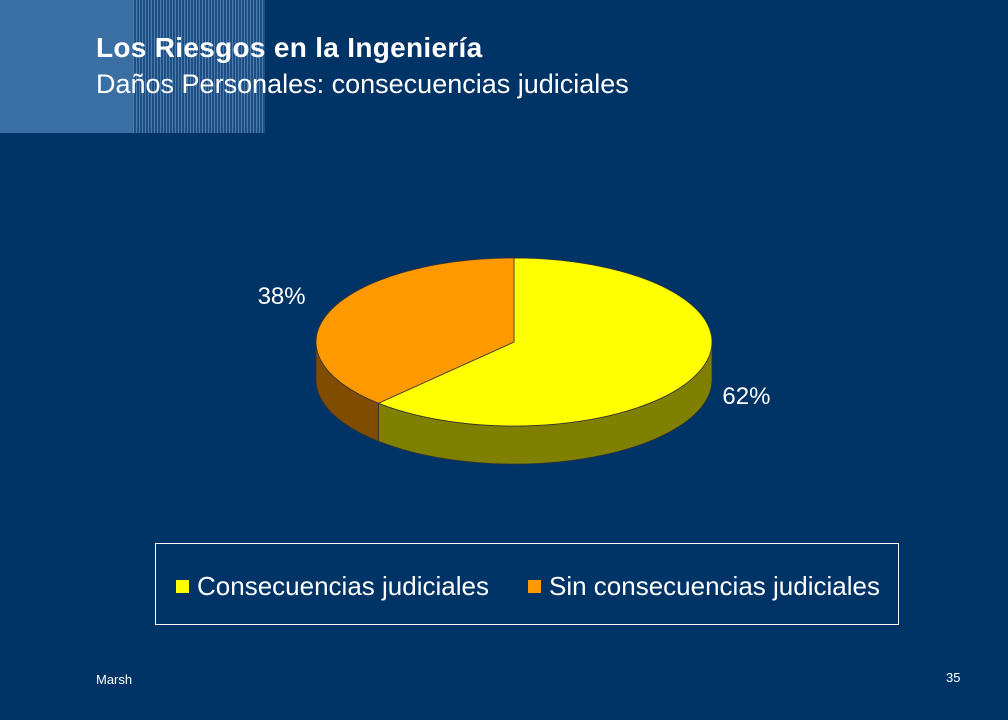 This screenshot has width=1008, height=720. I want to click on page-number: 35, so click(953, 677).